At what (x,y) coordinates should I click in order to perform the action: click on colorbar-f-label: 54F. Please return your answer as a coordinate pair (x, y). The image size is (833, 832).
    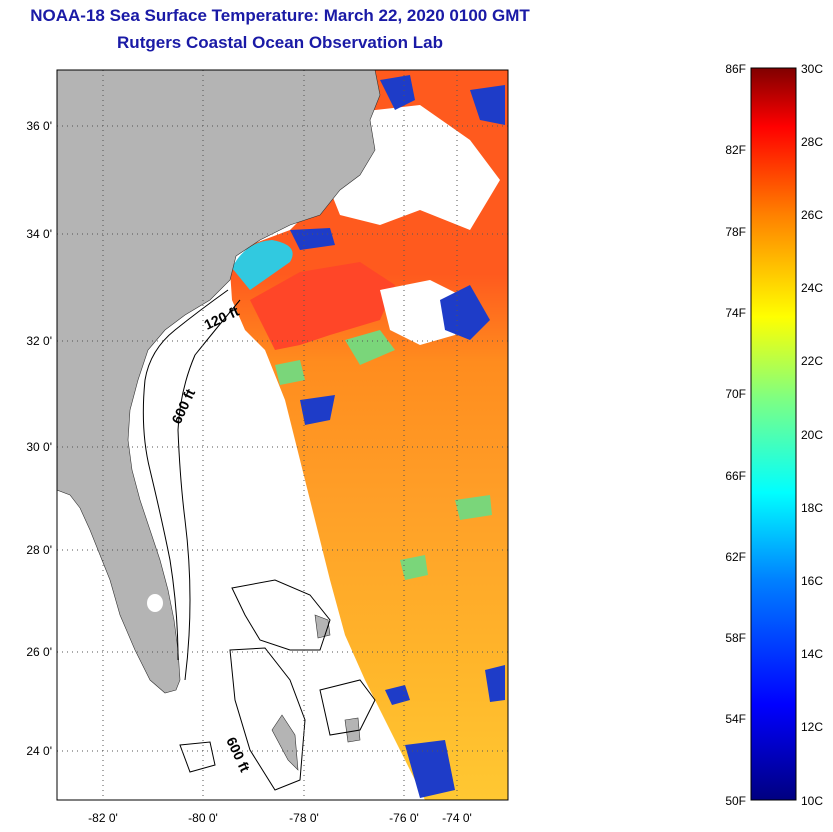
    Looking at the image, I should click on (735, 719).